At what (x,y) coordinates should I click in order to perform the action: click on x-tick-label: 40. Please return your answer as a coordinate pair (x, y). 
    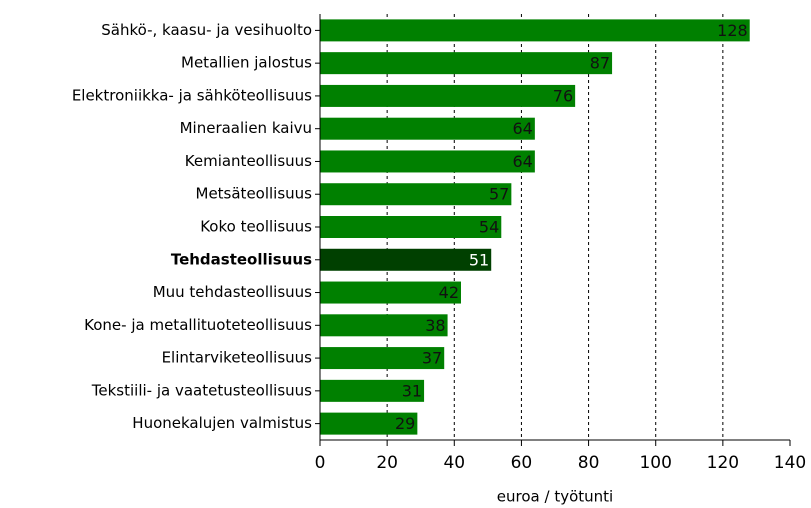
    Looking at the image, I should click on (454, 463).